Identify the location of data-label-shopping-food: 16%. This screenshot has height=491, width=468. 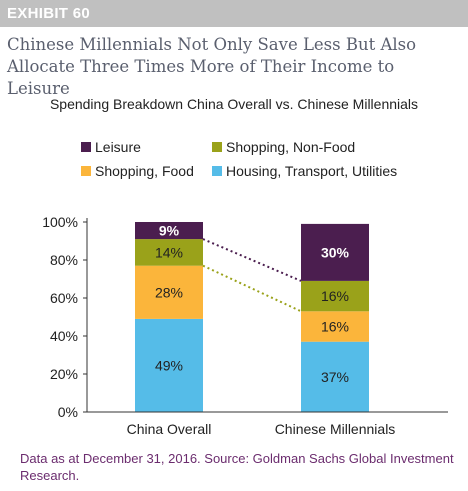
(335, 327).